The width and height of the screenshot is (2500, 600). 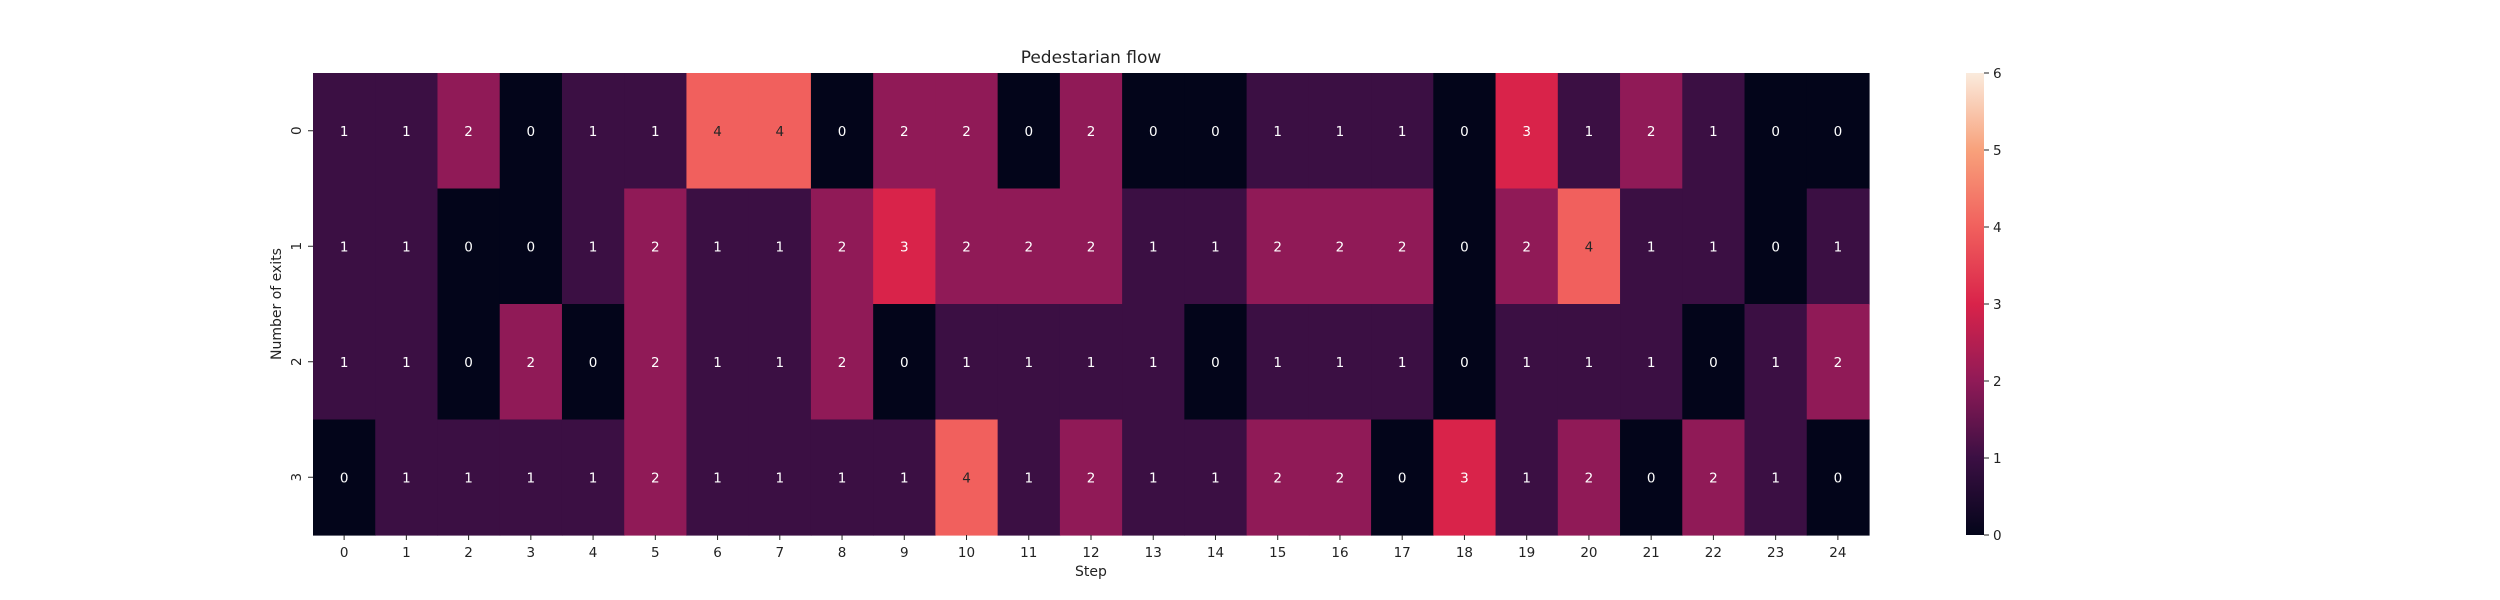 I want to click on colorbar-tick-label: 0, so click(x=1997, y=536).